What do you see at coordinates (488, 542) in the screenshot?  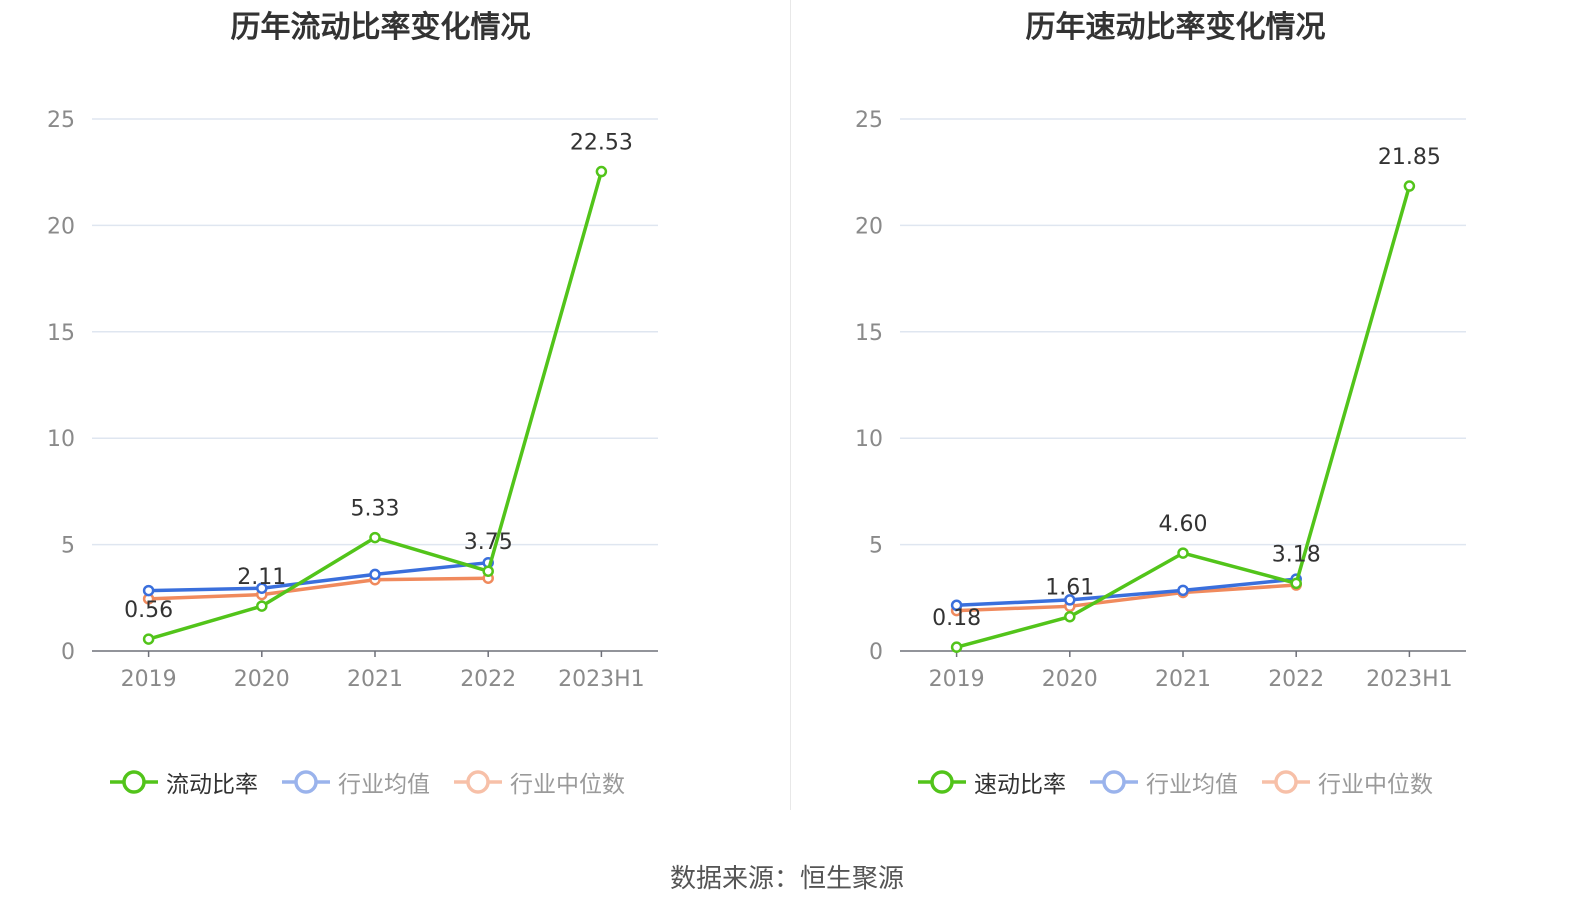 I see `data-label: 3.75` at bounding box center [488, 542].